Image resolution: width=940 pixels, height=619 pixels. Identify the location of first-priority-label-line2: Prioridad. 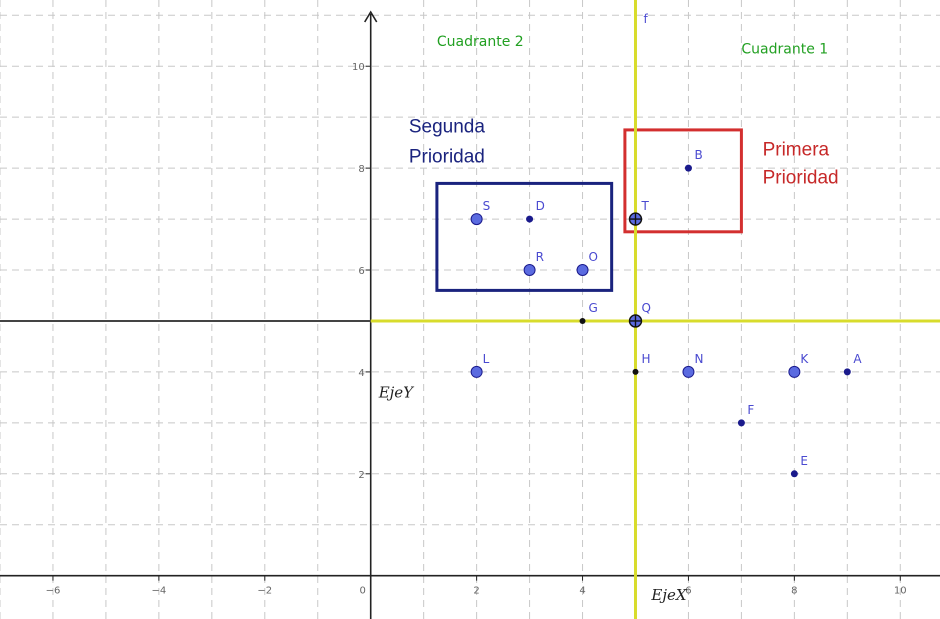
(801, 177).